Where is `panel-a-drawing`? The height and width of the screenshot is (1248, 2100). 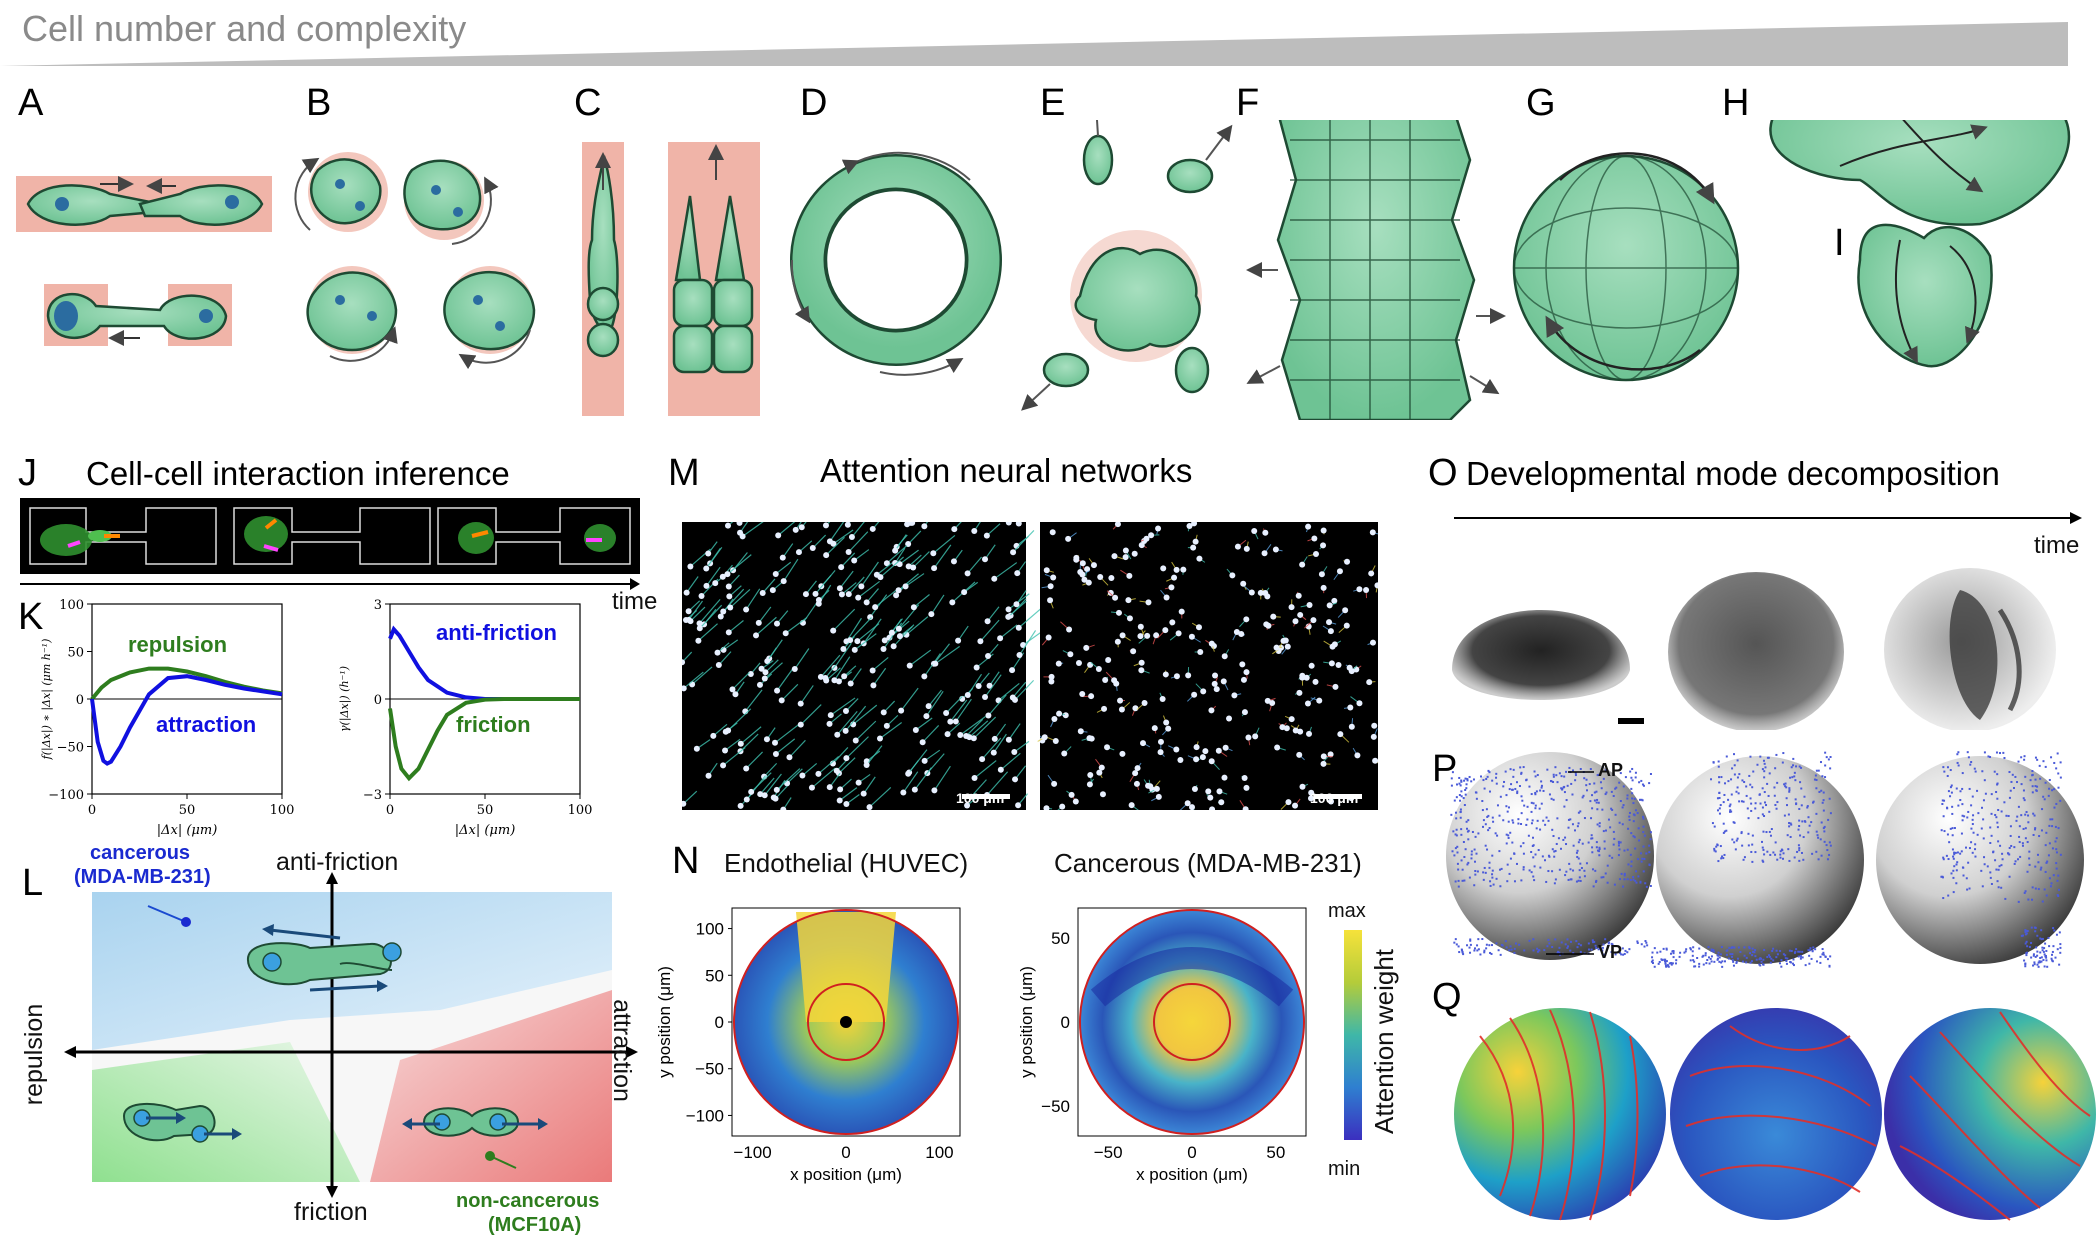 panel-a-drawing is located at coordinates (144, 261).